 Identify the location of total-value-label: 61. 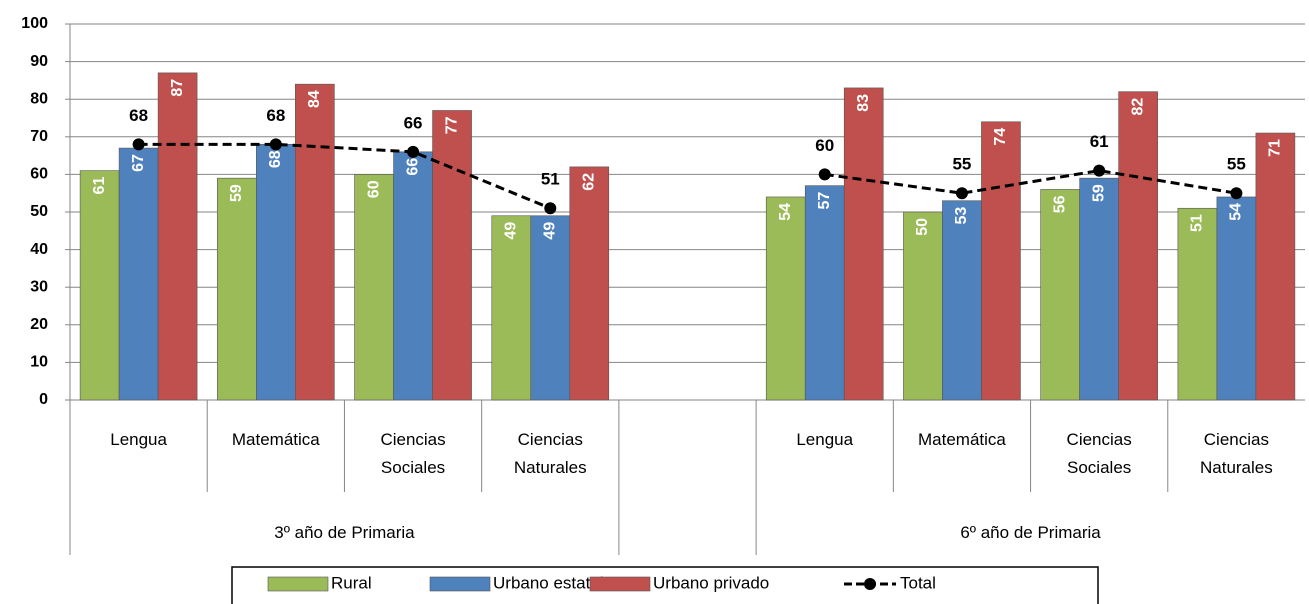
(1099, 141).